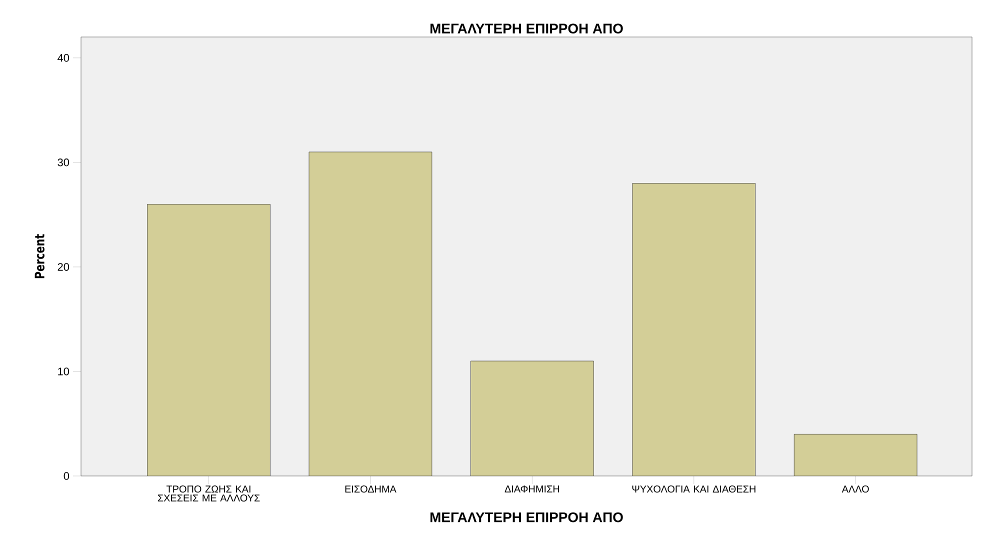 This screenshot has height=554, width=988. What do you see at coordinates (526, 29) in the screenshot?
I see `chart-title: ΜΕΓΑΛΥΤΕΡΗ ΕΠΙΡΡΟΗ ΑΠΟ` at bounding box center [526, 29].